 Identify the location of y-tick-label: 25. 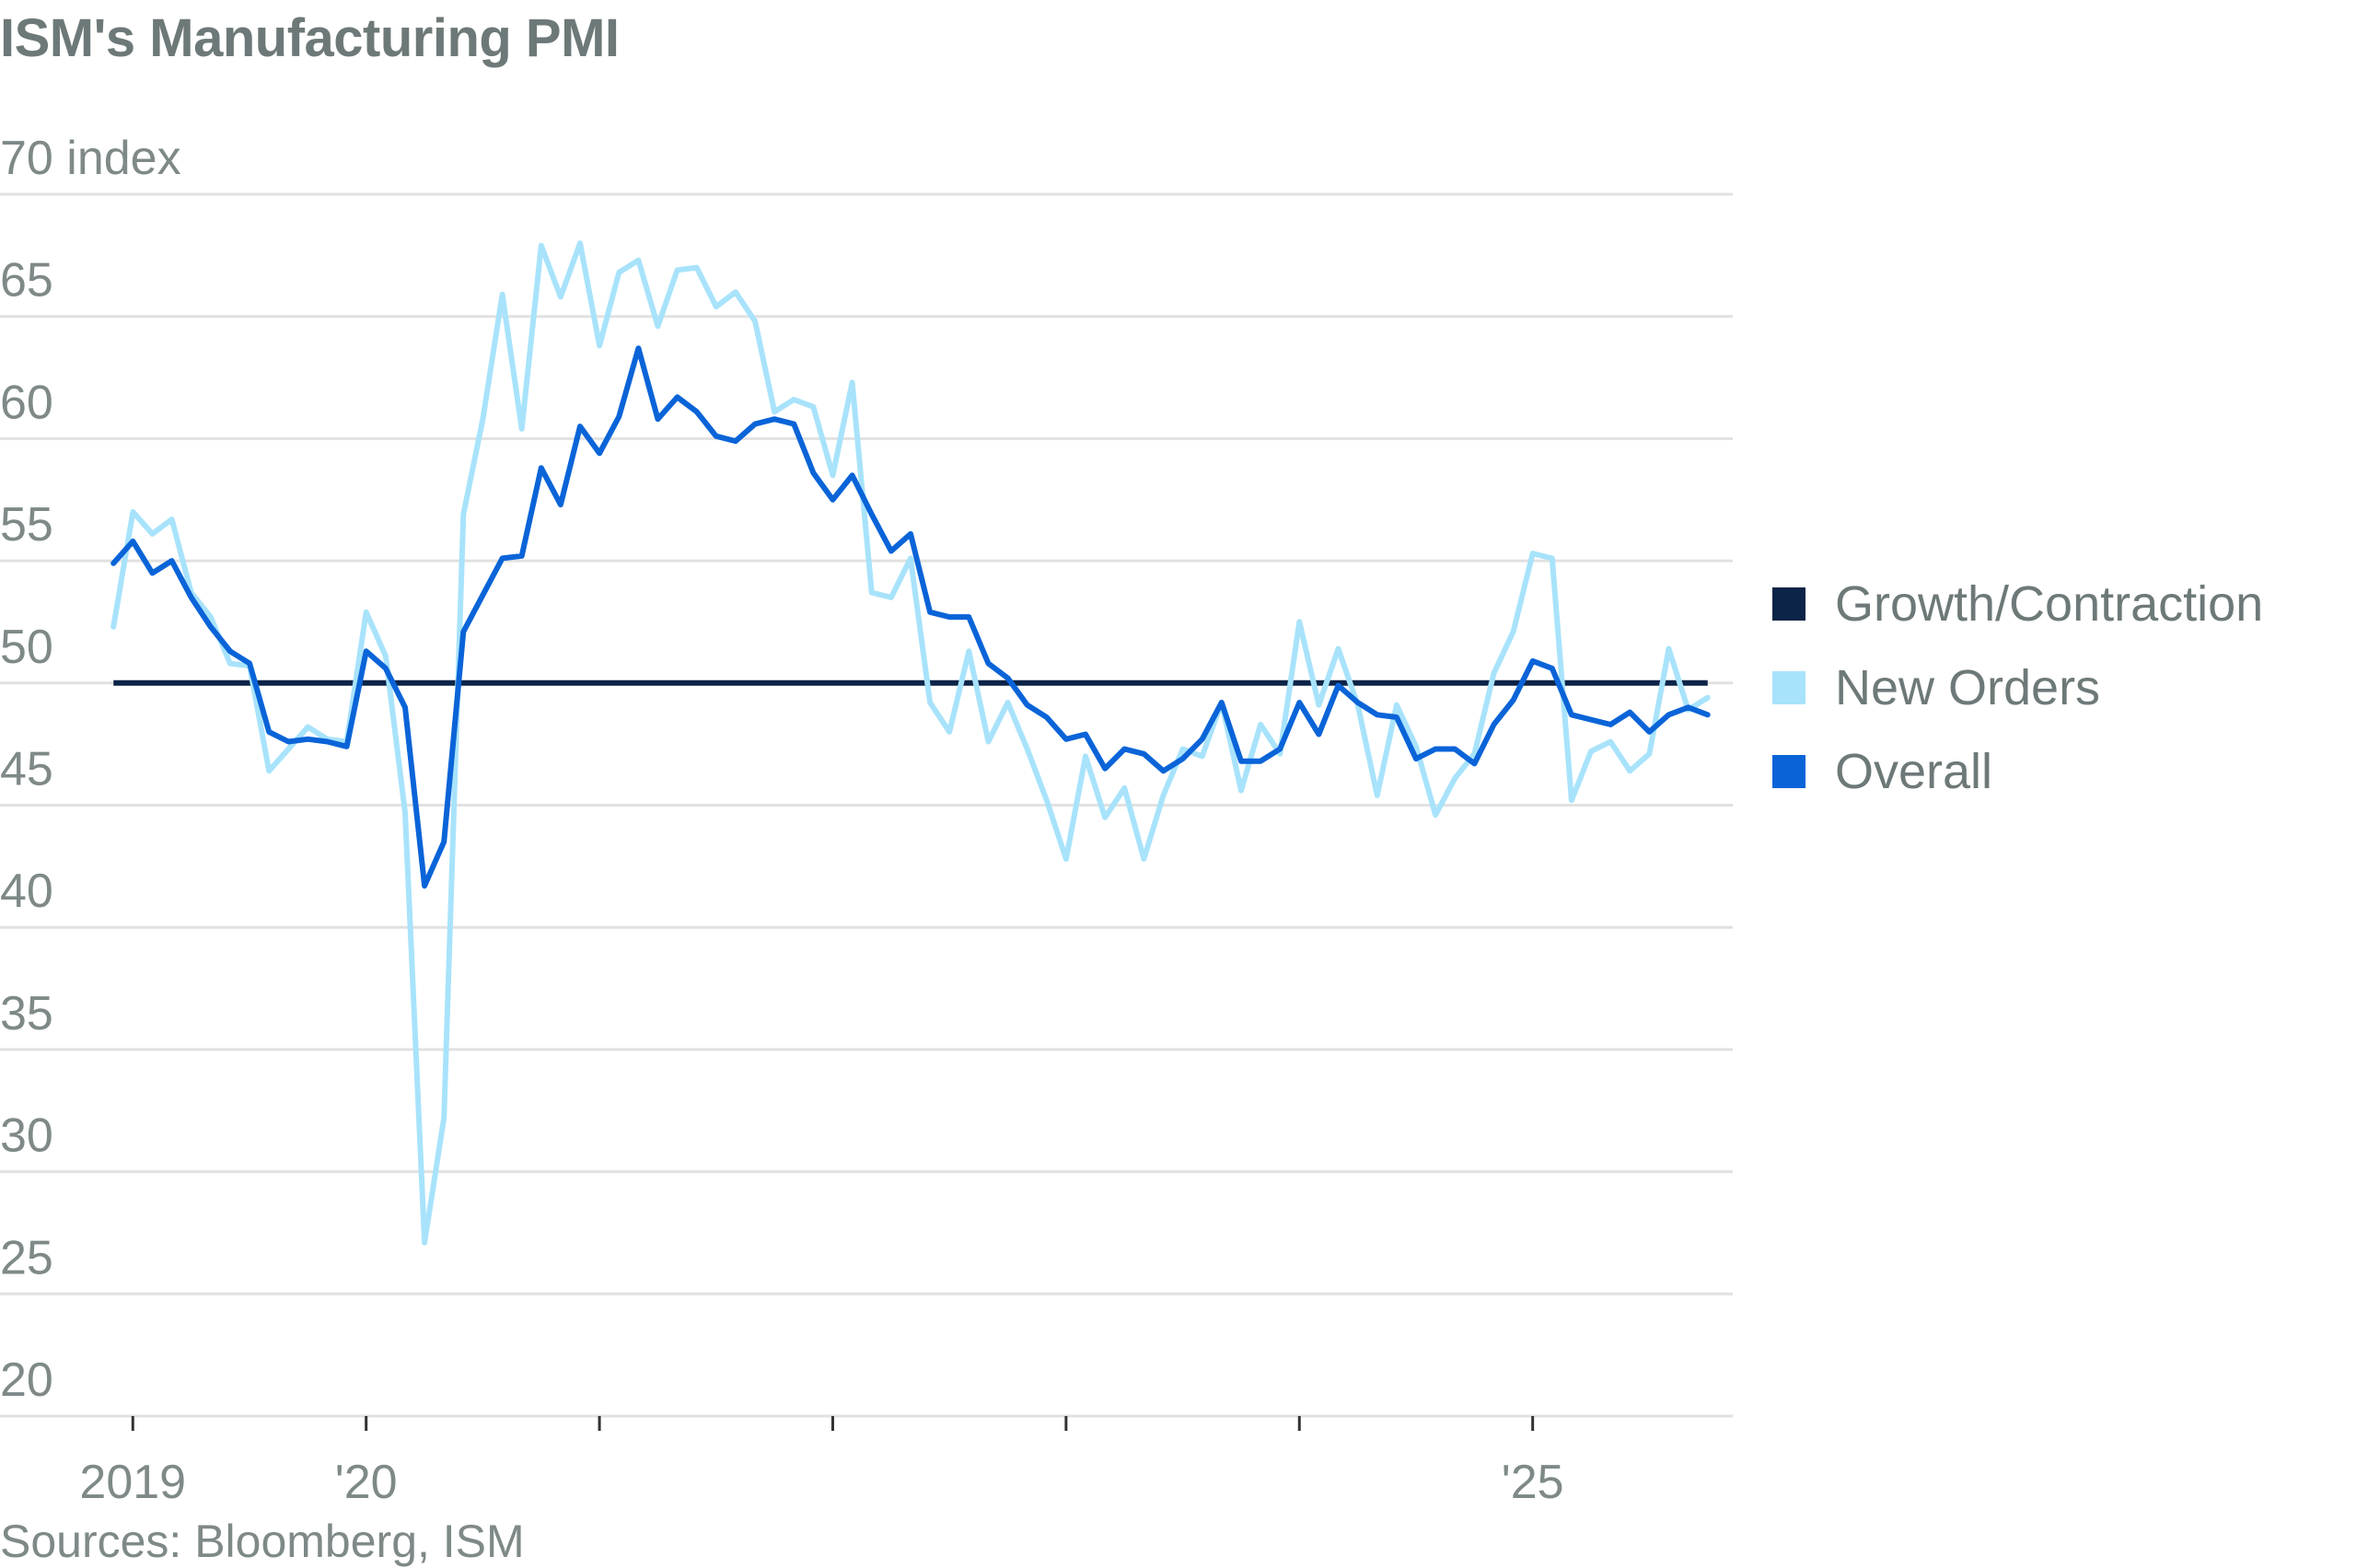
(26, 1257).